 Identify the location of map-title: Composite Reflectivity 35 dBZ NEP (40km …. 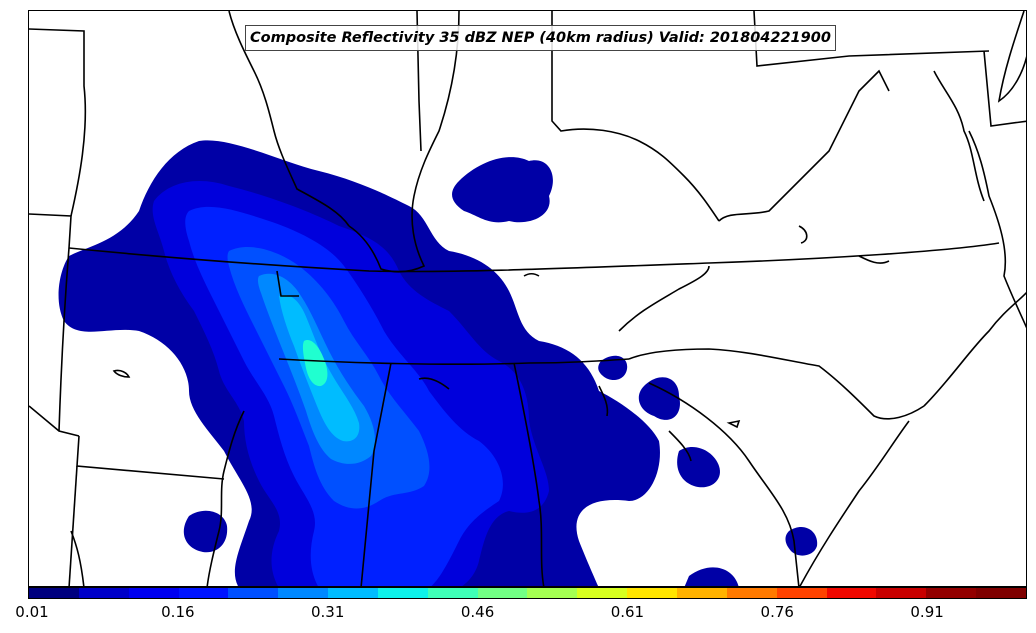
(540, 38).